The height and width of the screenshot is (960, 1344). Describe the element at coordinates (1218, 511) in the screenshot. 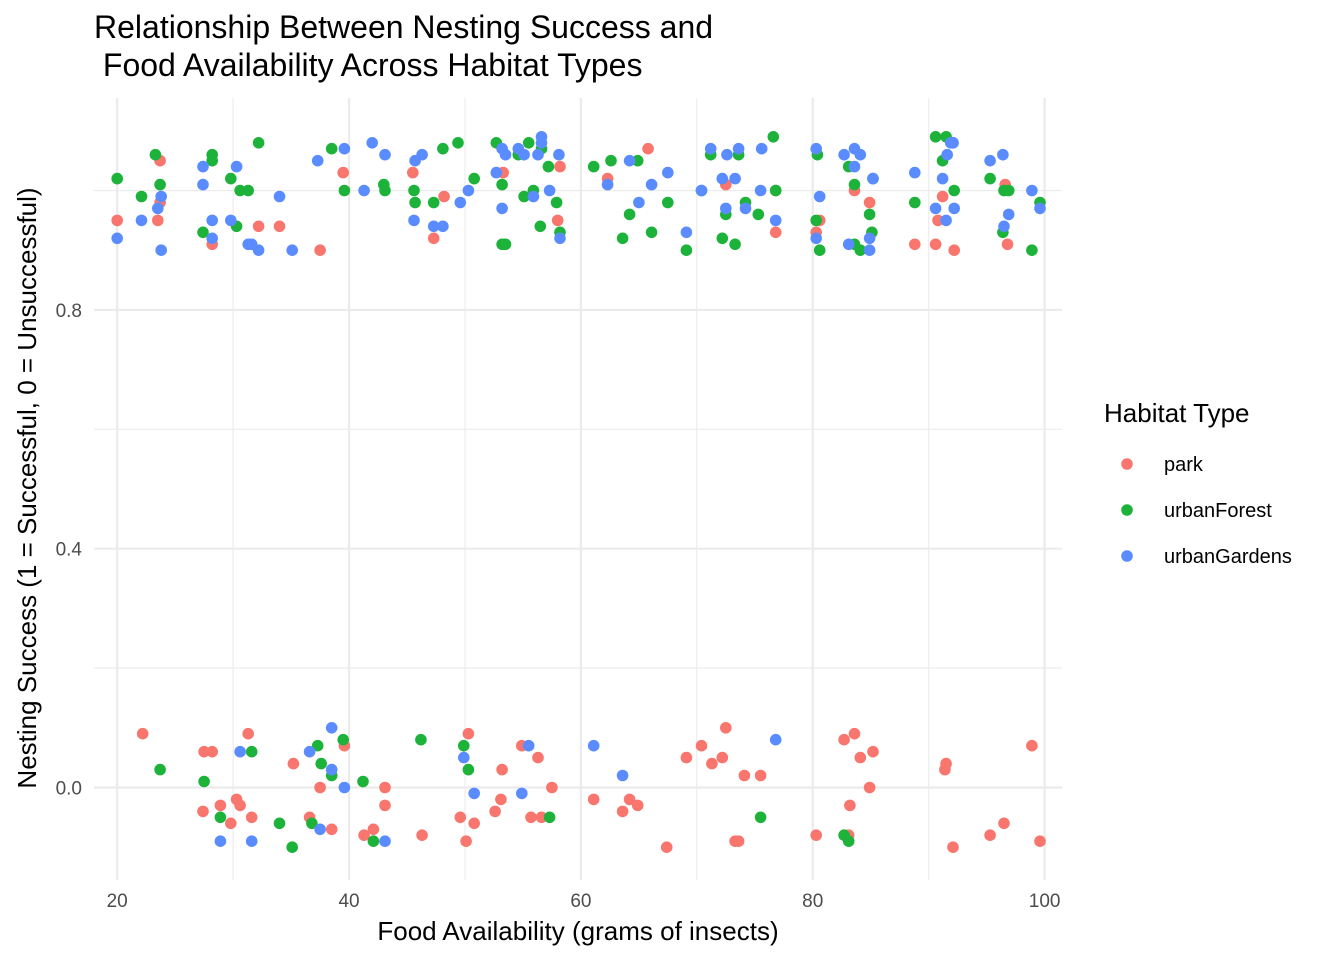

I see `legend-label-urbanForest: urbanForest` at that location.